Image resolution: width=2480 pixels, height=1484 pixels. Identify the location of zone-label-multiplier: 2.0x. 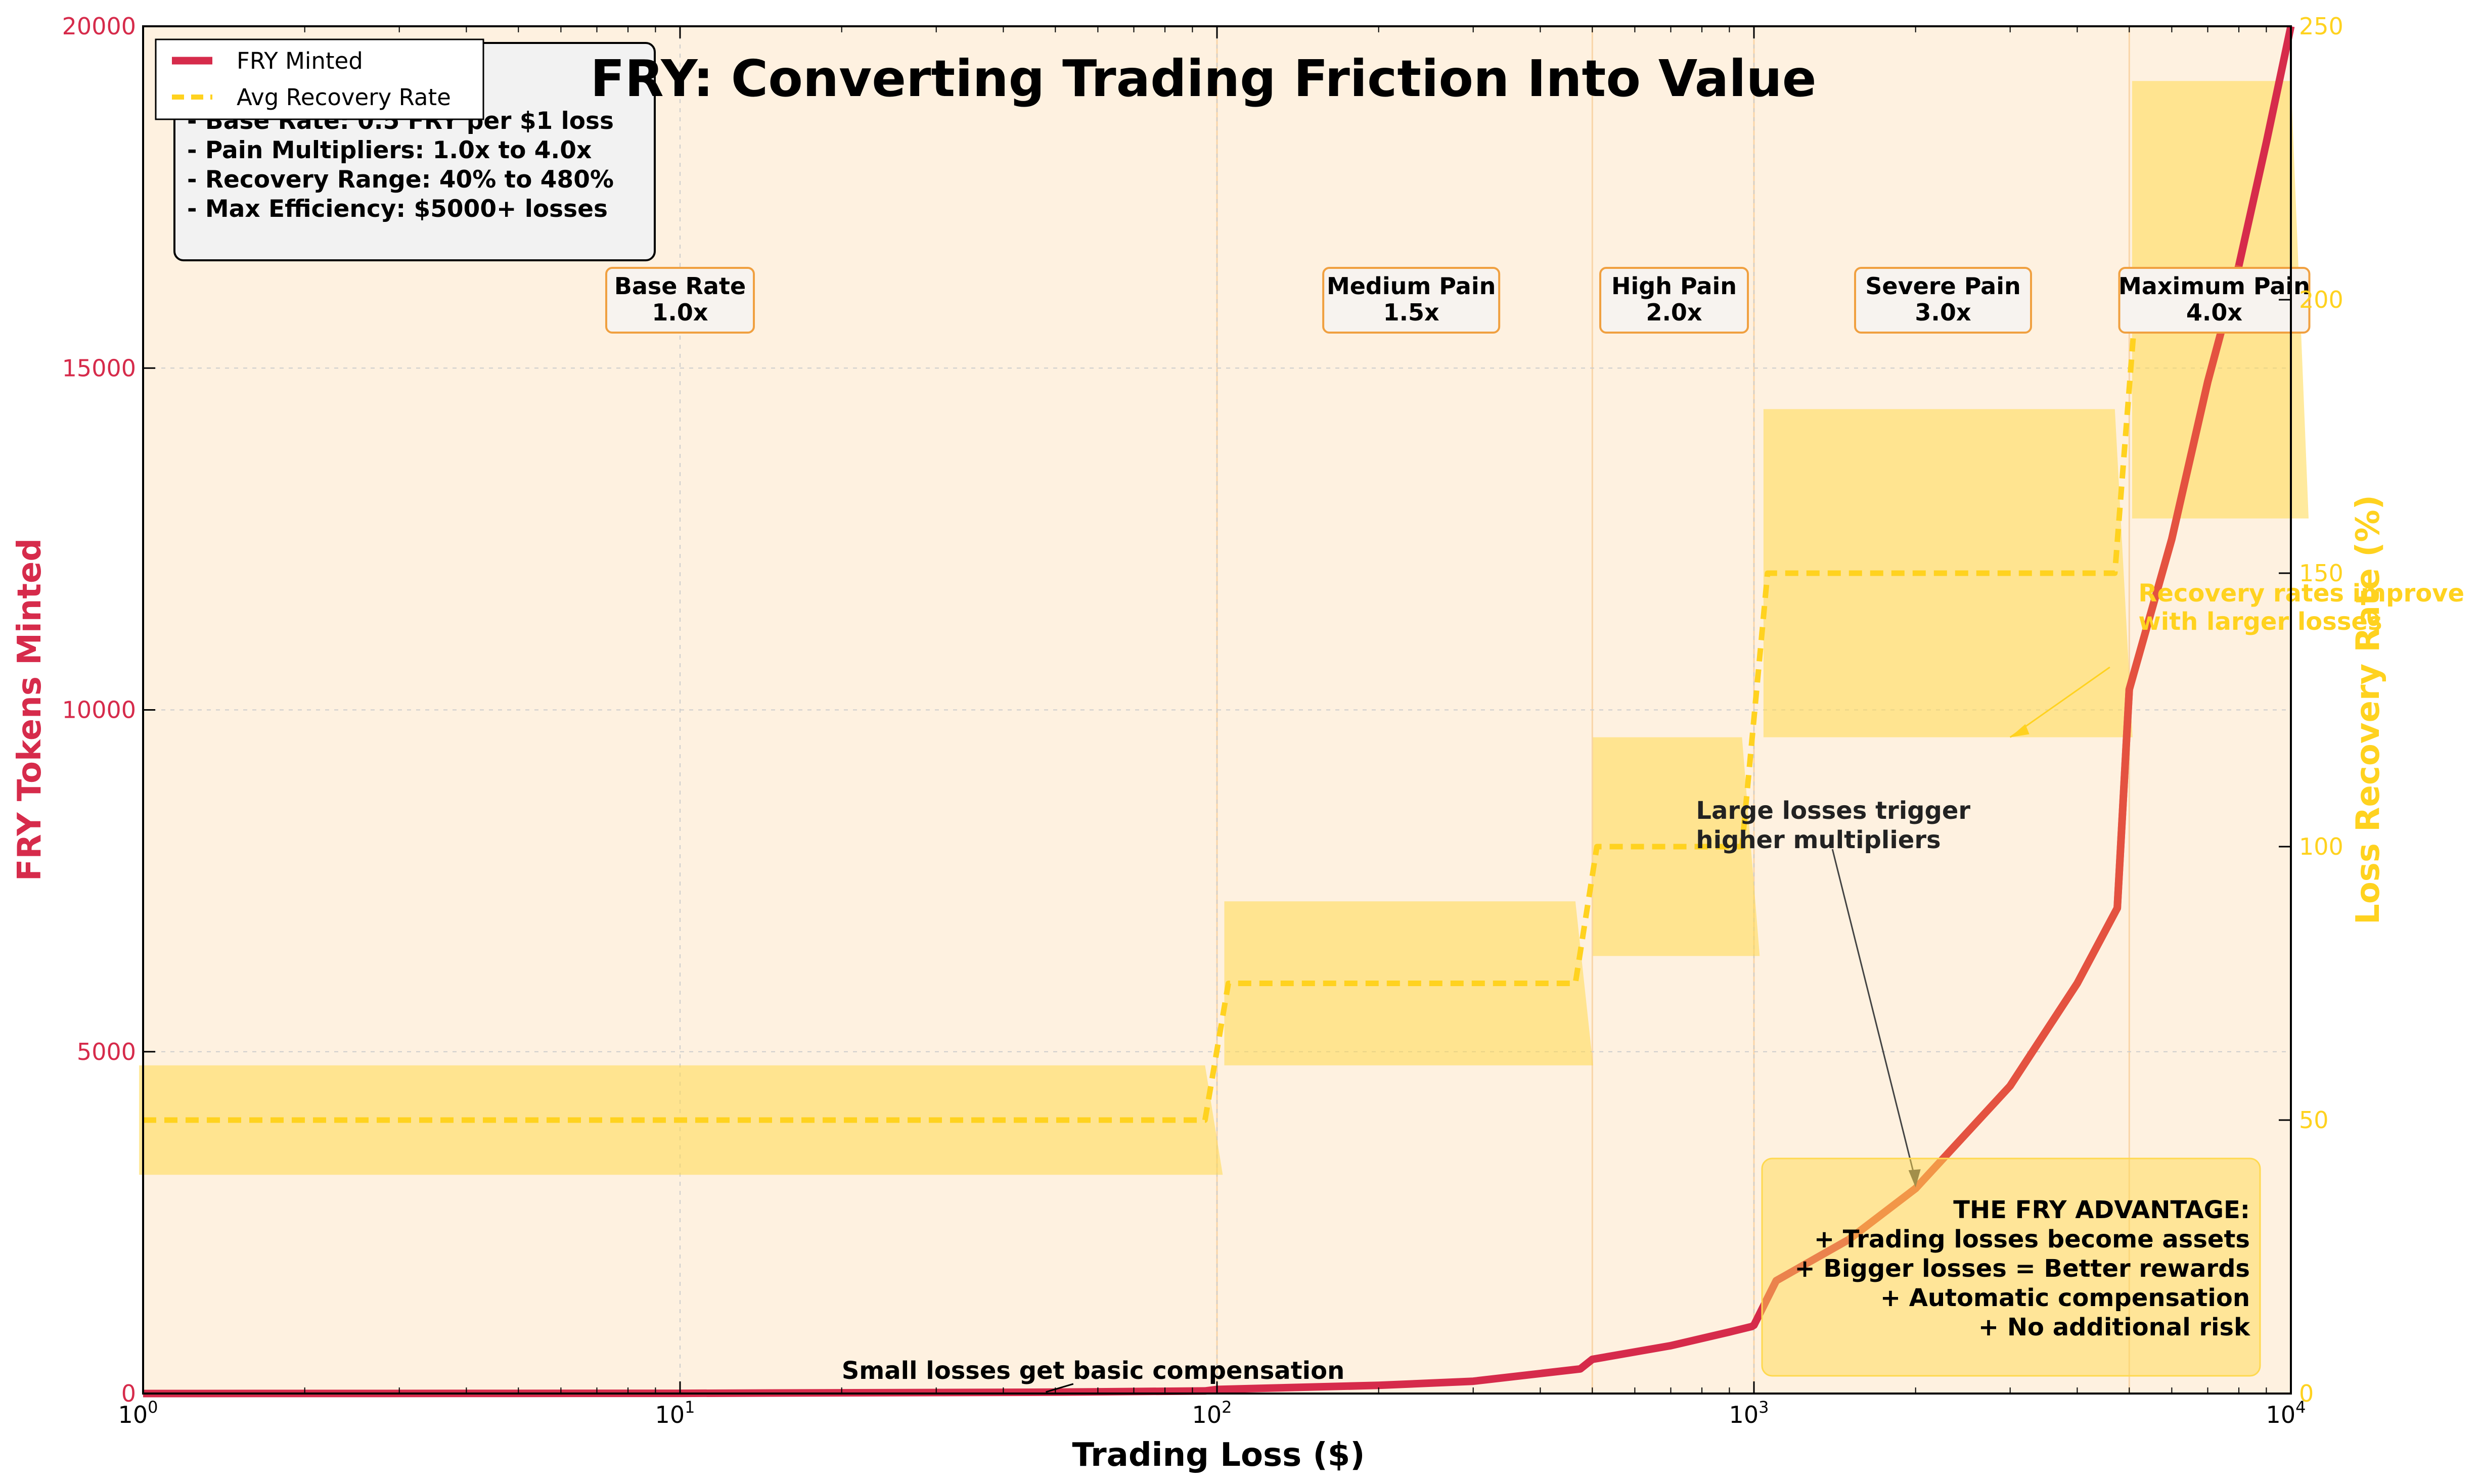
(1674, 312).